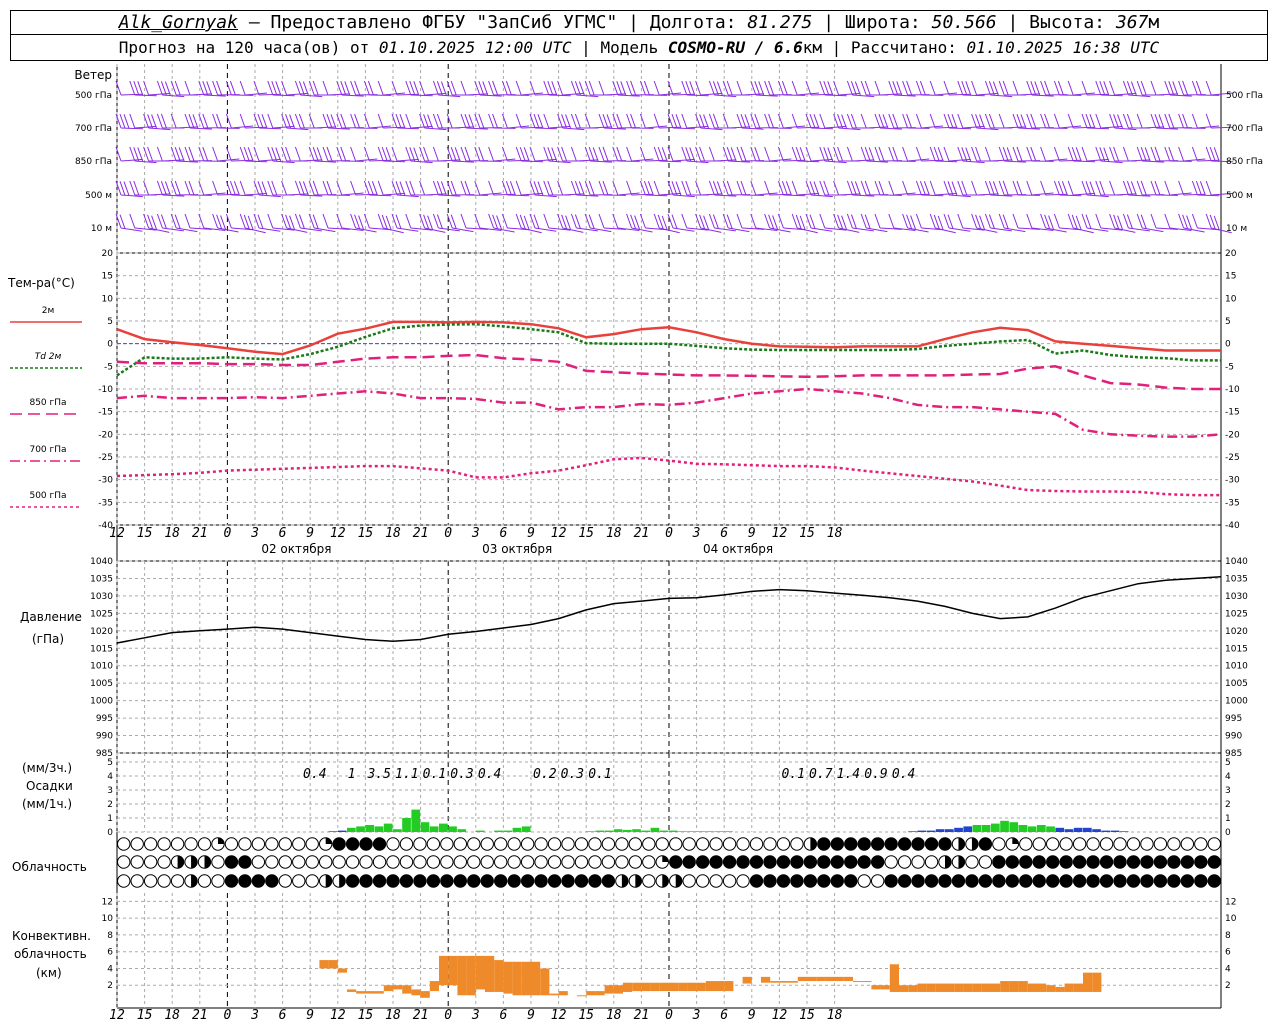  What do you see at coordinates (110, 986) in the screenshot?
I see `convective-ytick-left: 2` at bounding box center [110, 986].